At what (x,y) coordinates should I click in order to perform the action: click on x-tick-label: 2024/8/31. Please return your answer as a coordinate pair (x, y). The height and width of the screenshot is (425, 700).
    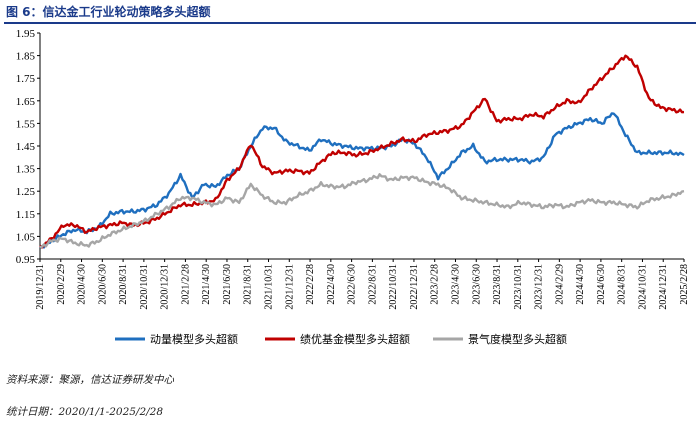
    Looking at the image, I should click on (622, 284).